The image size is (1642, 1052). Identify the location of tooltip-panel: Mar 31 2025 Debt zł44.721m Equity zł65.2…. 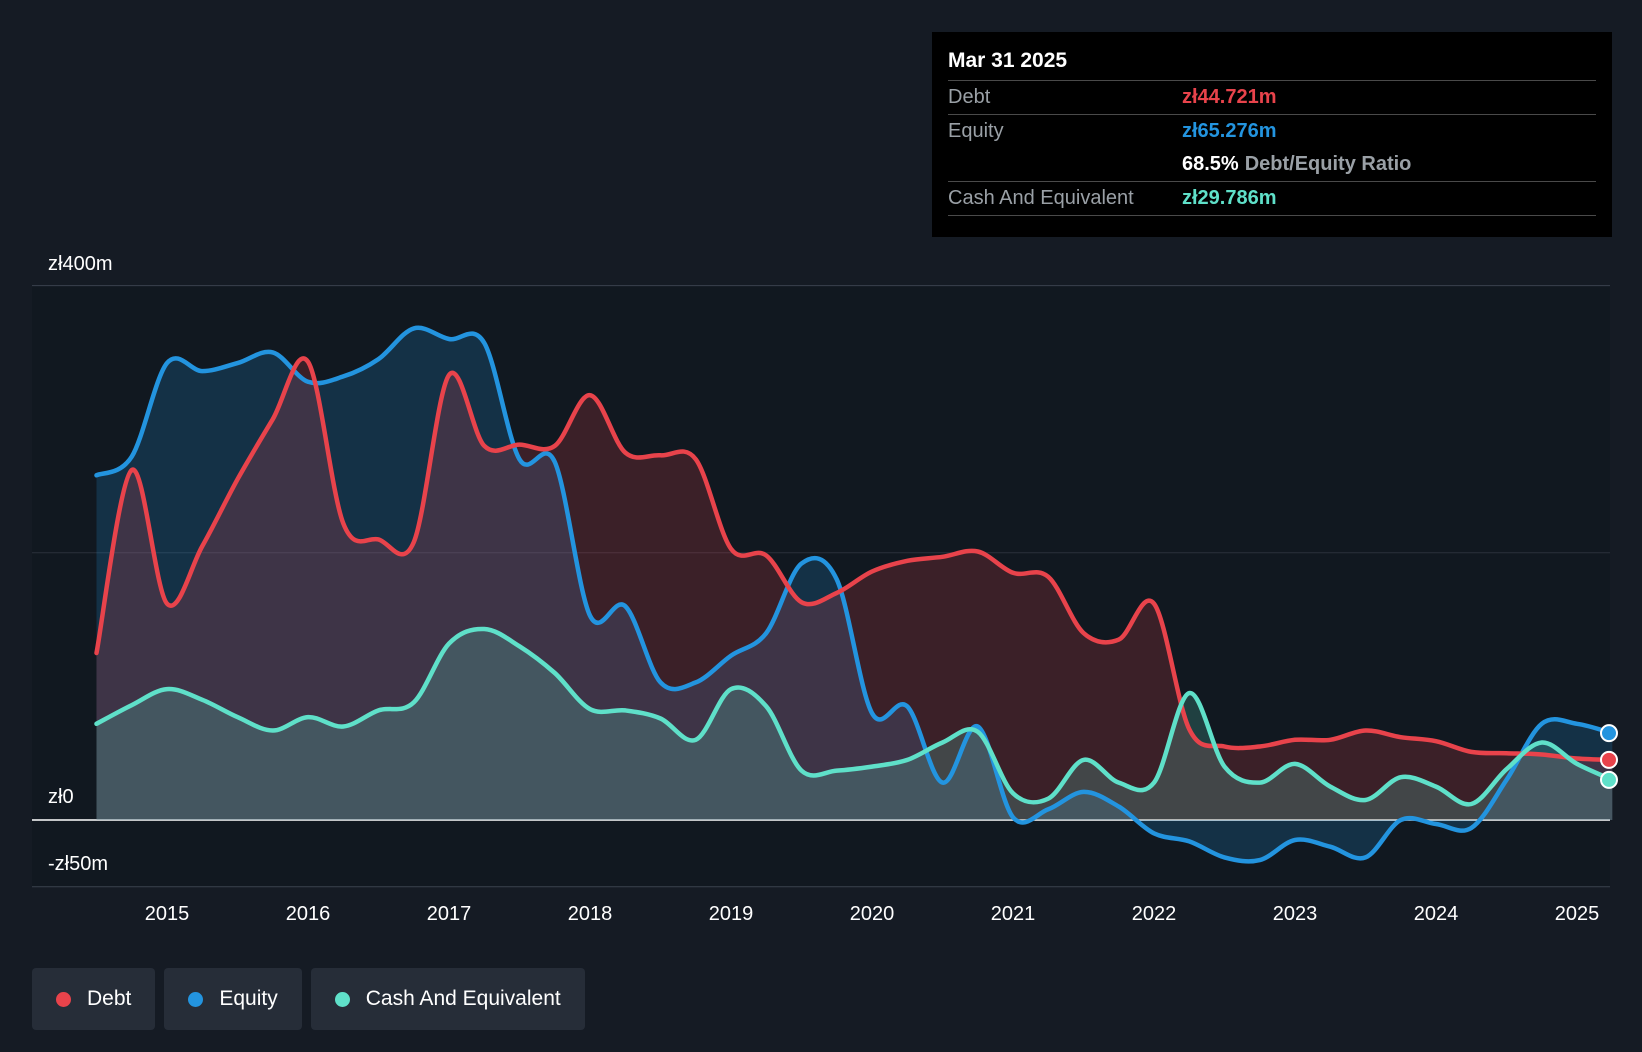
(1272, 134).